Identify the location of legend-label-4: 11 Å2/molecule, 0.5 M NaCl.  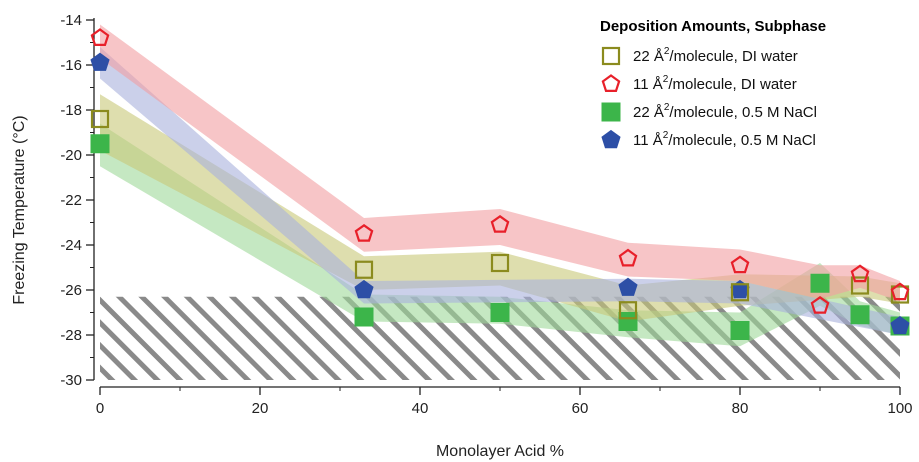
(724, 139).